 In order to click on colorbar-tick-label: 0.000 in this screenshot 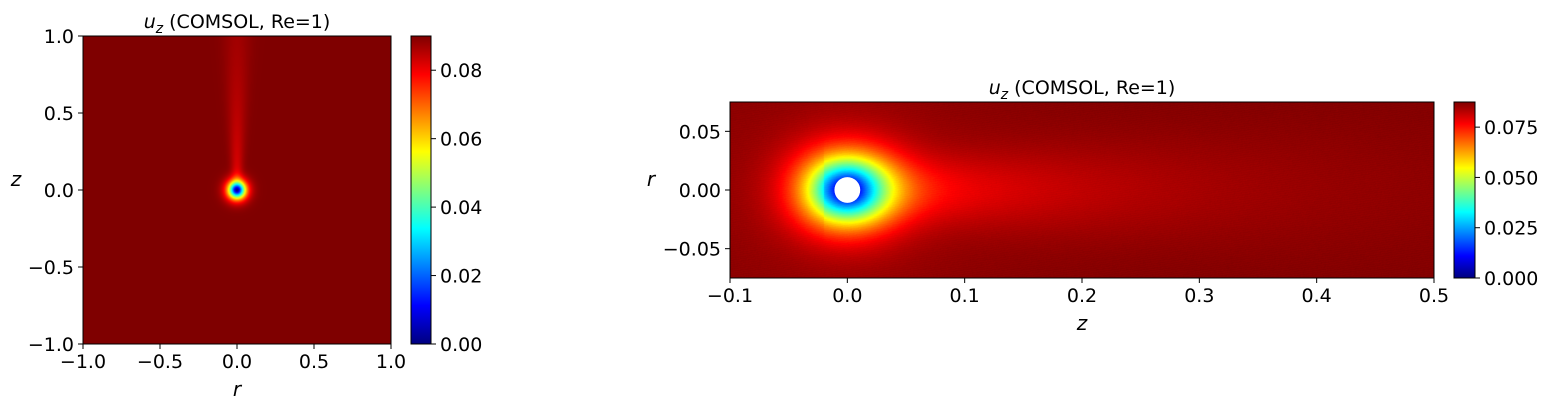, I will do `click(1511, 279)`.